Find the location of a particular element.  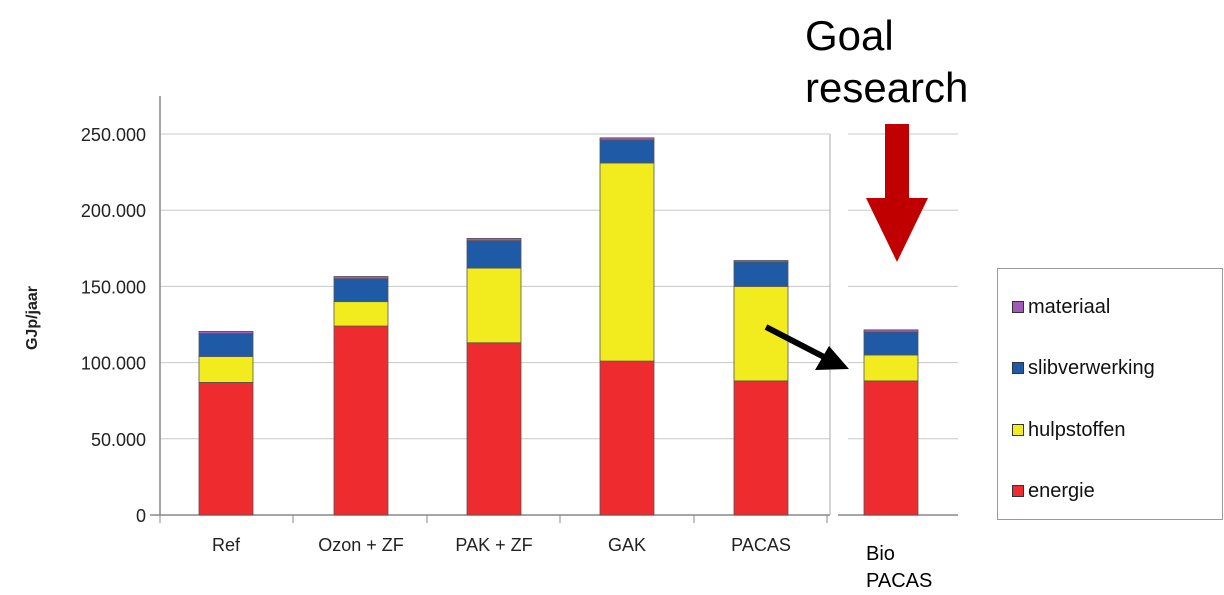

pointer-arrow-head is located at coordinates (832, 358).